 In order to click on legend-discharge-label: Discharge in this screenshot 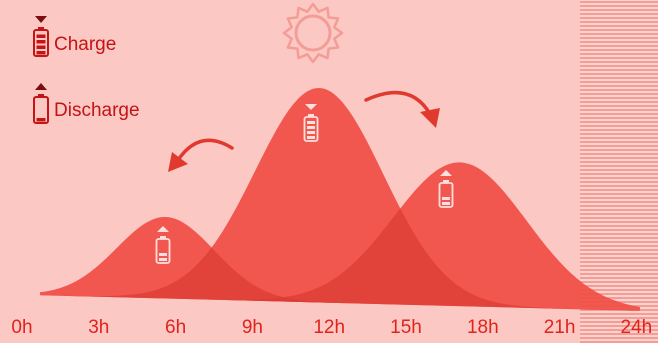, I will do `click(97, 110)`.